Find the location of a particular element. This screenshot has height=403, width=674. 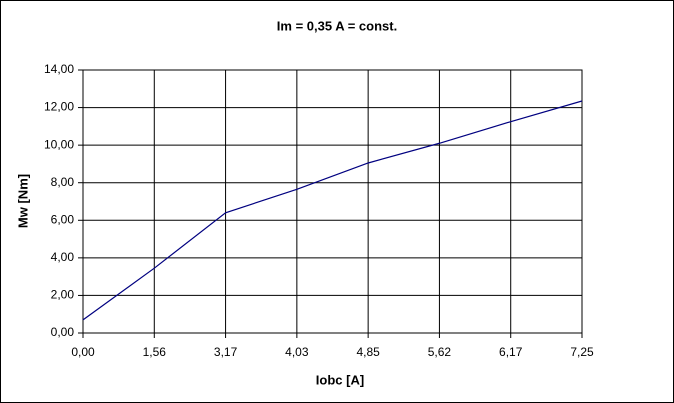

y-axis-label: Mw [Nm] is located at coordinates (22, 201).